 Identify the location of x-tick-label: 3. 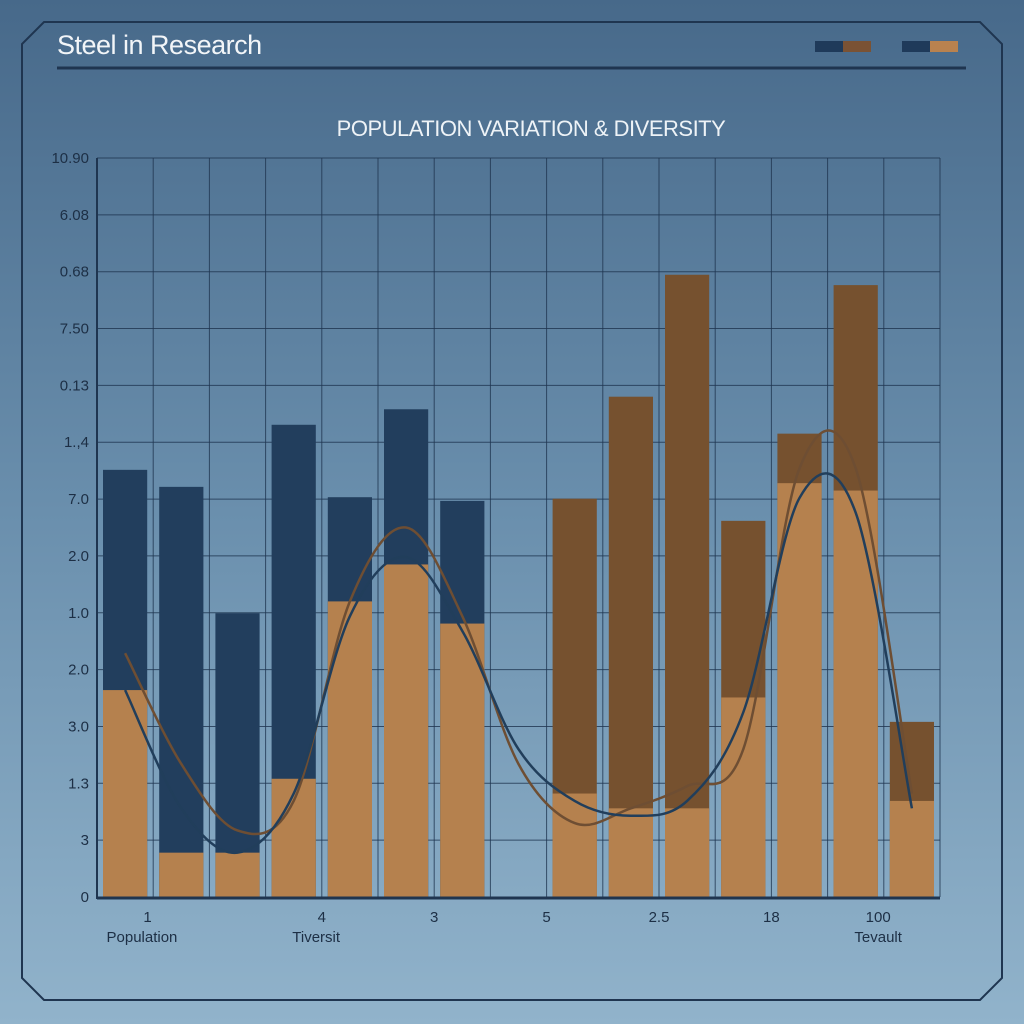
(434, 917).